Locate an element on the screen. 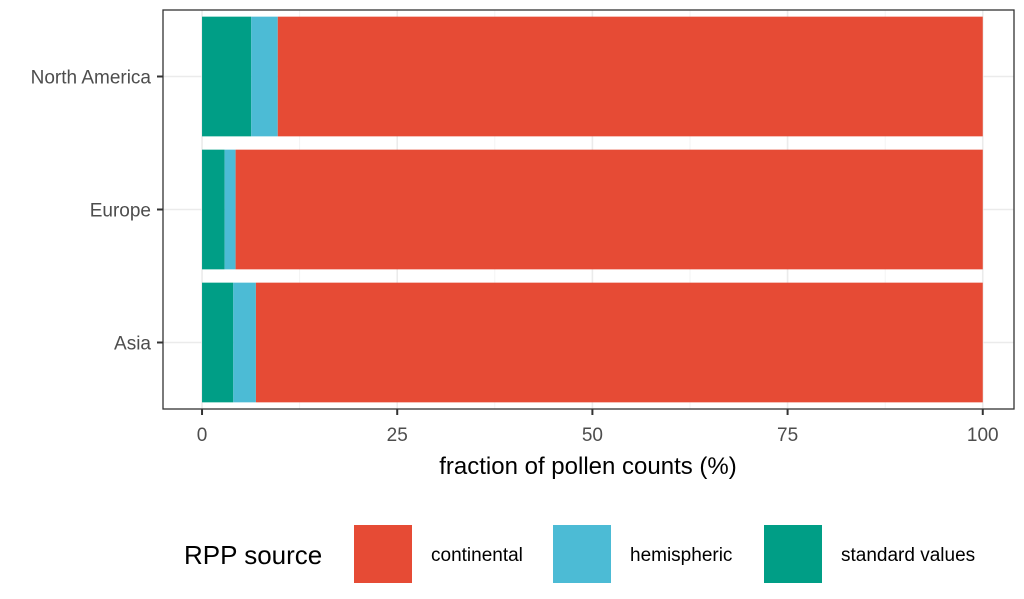 The image size is (1024, 599). bar-europe-continental is located at coordinates (609, 209).